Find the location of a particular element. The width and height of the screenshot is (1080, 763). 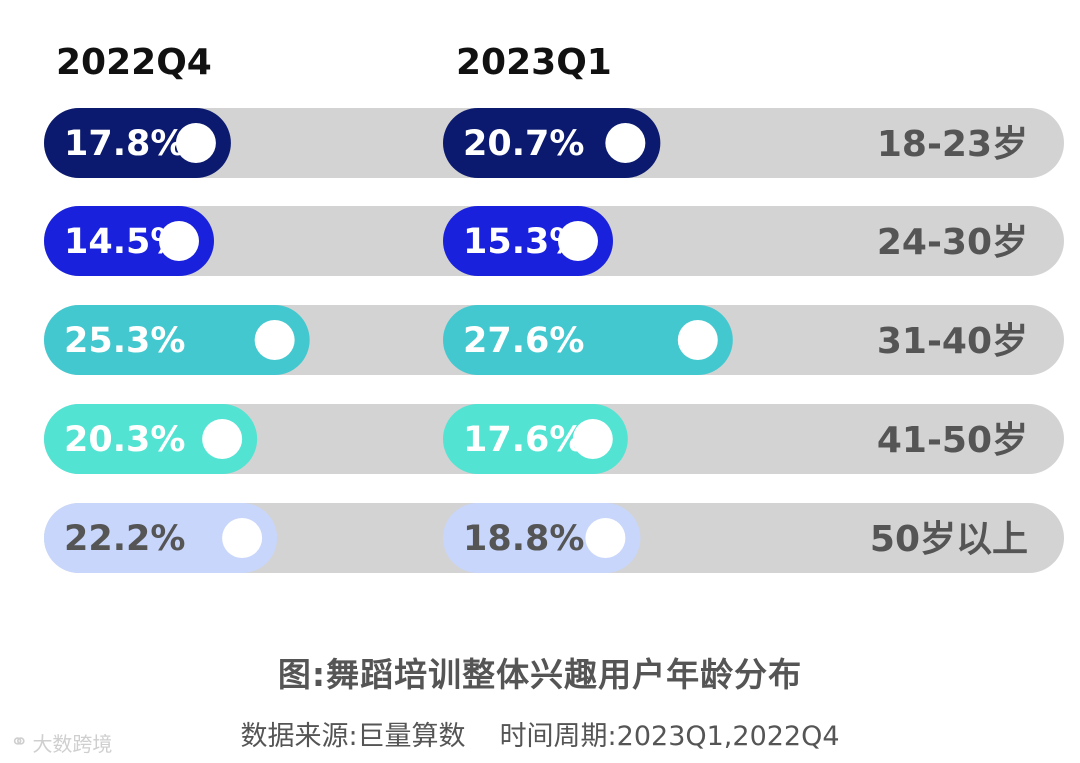

data-label-2023q1-1: 20.7% is located at coordinates (523, 144).